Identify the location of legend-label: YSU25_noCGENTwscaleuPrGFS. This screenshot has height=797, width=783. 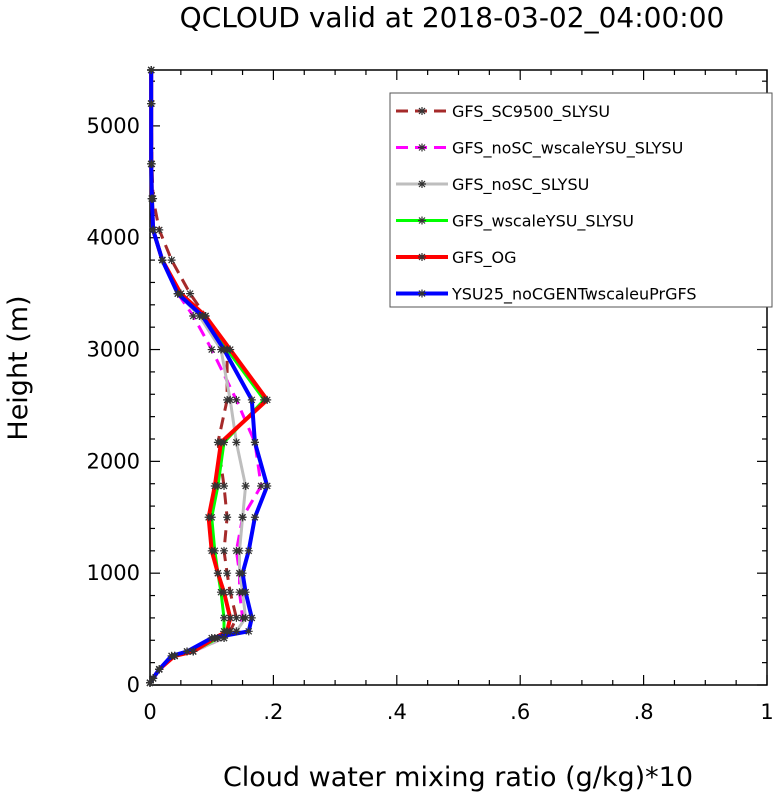
(574, 295).